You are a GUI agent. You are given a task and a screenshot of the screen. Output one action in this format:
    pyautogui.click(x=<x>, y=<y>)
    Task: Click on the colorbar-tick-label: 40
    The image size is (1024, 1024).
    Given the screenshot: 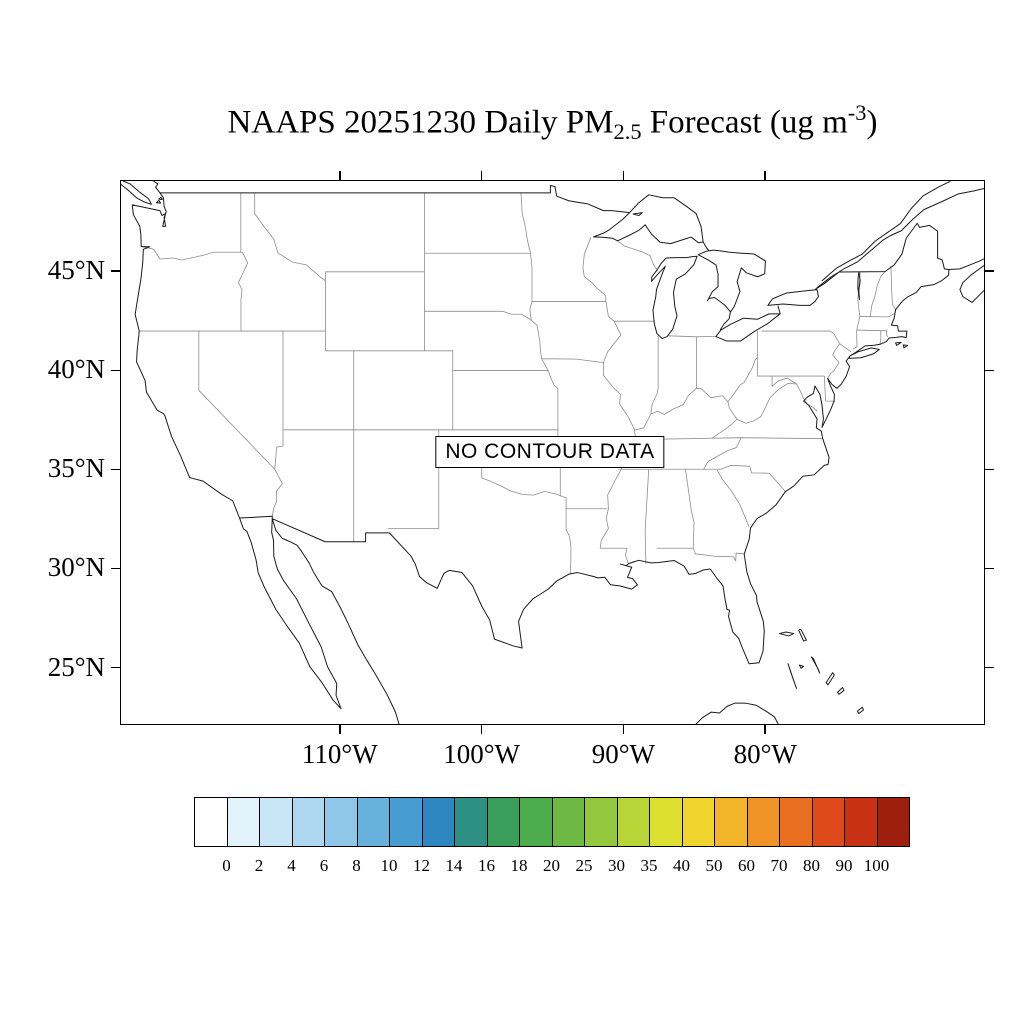 What is the action you would take?
    pyautogui.click(x=681, y=865)
    